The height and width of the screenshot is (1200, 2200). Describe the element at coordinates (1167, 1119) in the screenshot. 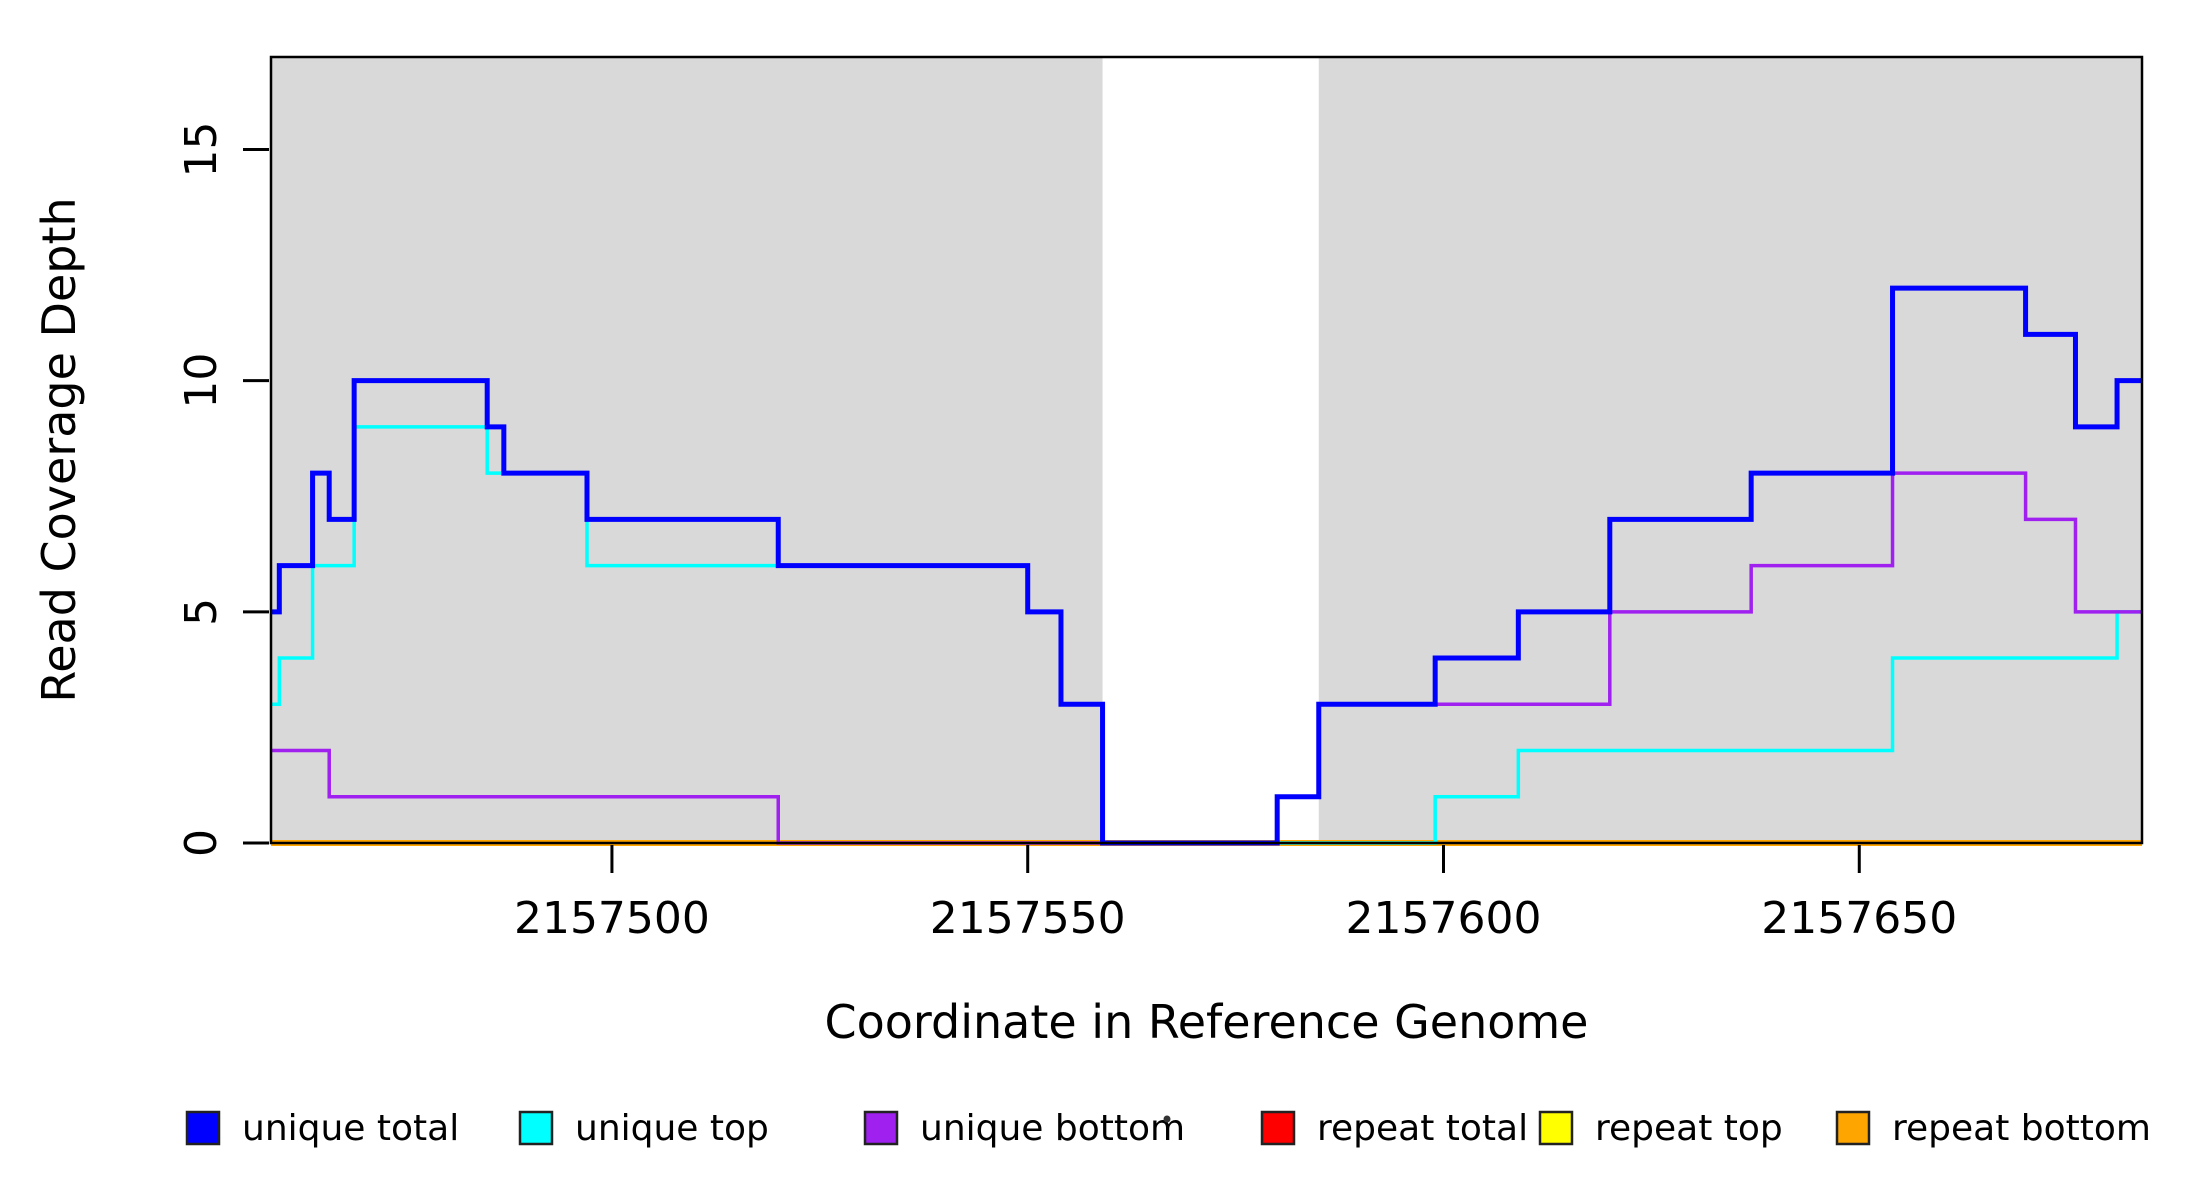

I see `stray-dot` at that location.